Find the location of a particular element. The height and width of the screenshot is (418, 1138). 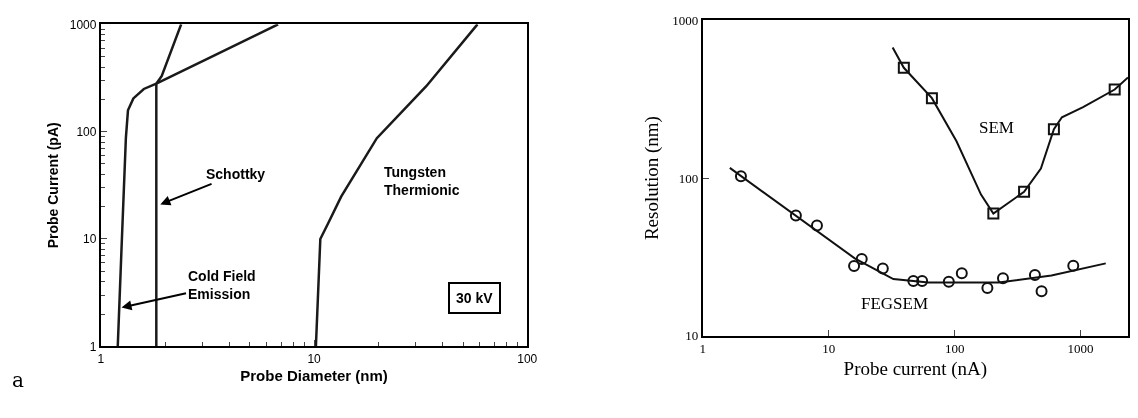

x-tick-label: 1000 is located at coordinates (1080, 349).